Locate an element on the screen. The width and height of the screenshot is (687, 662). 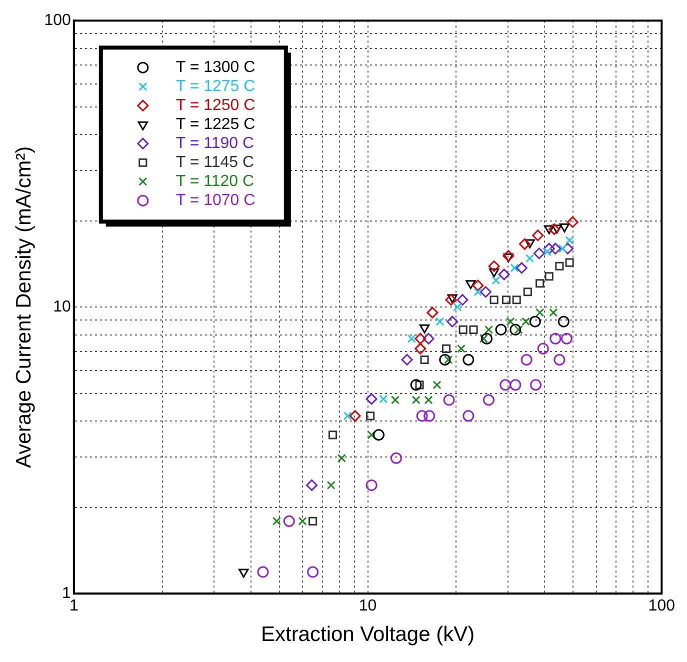
y-tick-label: 1 is located at coordinates (66, 593).